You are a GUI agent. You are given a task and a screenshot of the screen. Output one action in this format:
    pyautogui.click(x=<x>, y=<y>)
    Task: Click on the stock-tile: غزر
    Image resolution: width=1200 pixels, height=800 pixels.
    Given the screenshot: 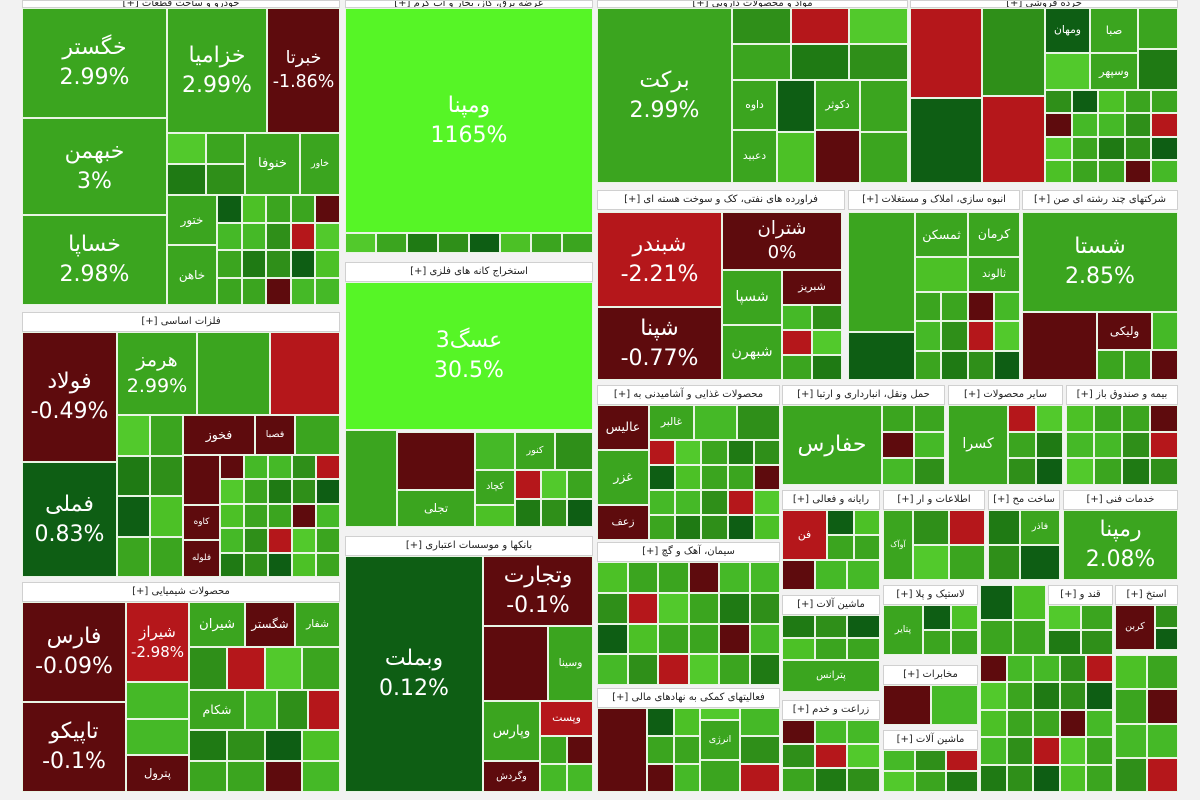 What is the action you would take?
    pyautogui.click(x=623, y=477)
    